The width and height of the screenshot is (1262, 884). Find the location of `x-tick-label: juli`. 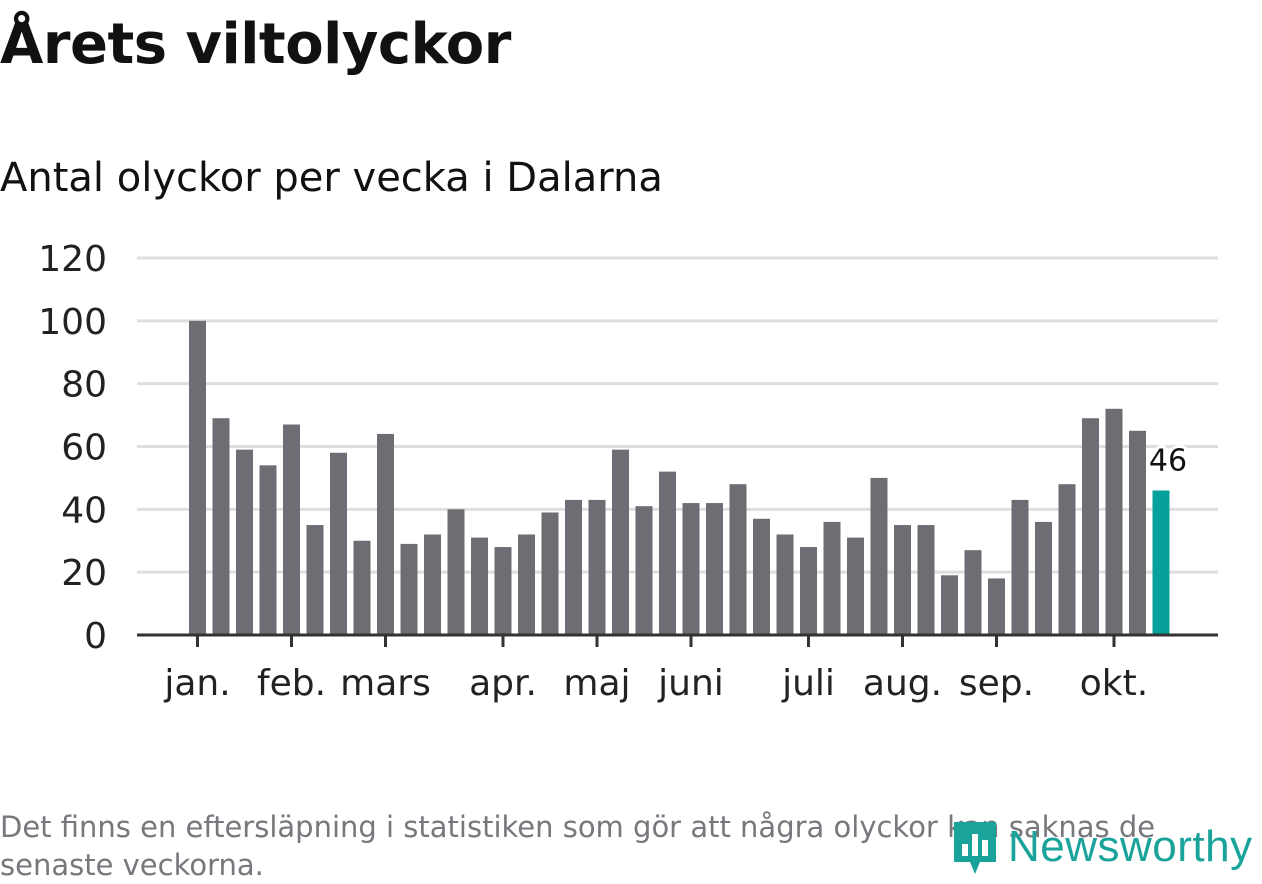

x-tick-label: juli is located at coordinates (808, 683).